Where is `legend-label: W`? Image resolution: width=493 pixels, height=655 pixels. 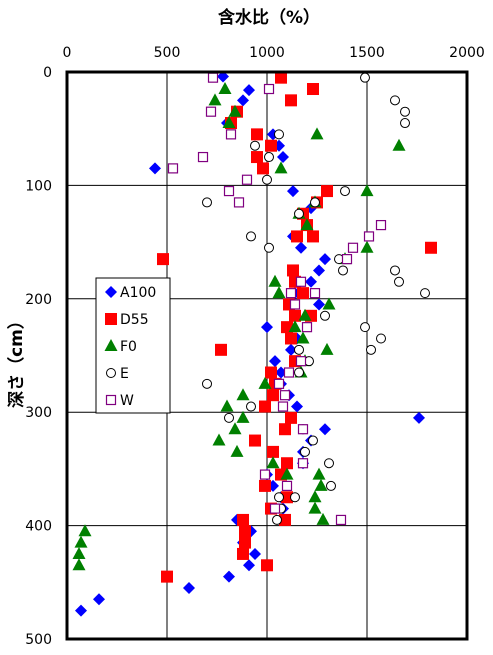 legend-label: W is located at coordinates (127, 401).